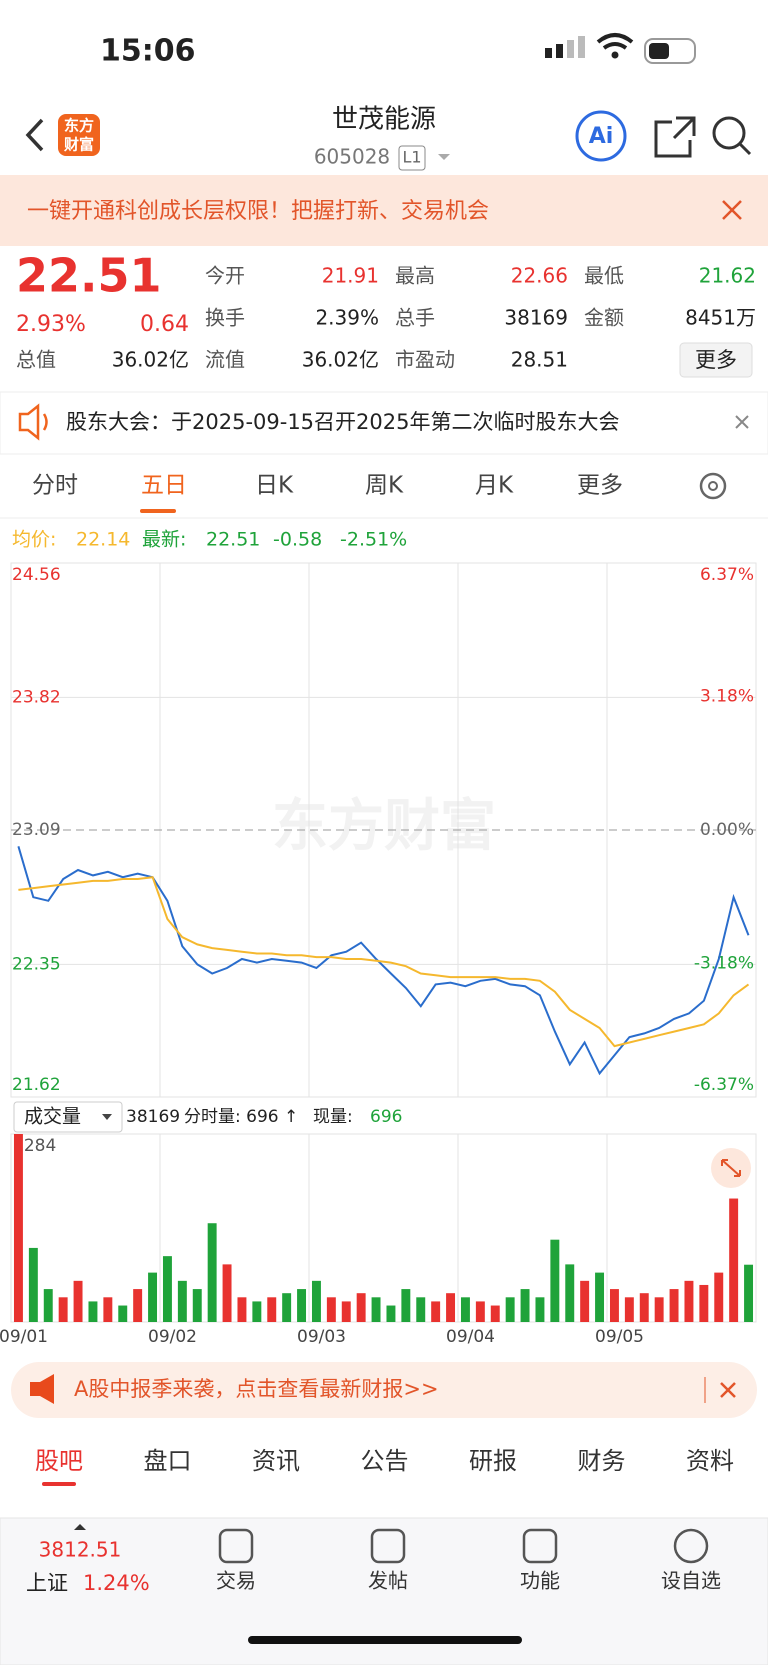  Describe the element at coordinates (604, 276) in the screenshot. I see `field-label: 最低` at that location.